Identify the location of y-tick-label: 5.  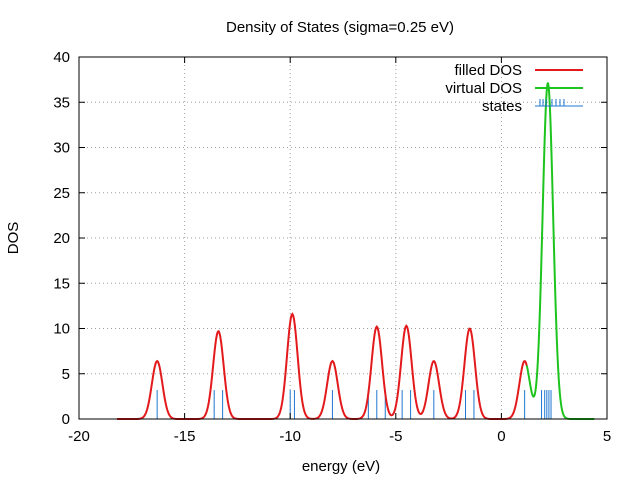
(66, 374).